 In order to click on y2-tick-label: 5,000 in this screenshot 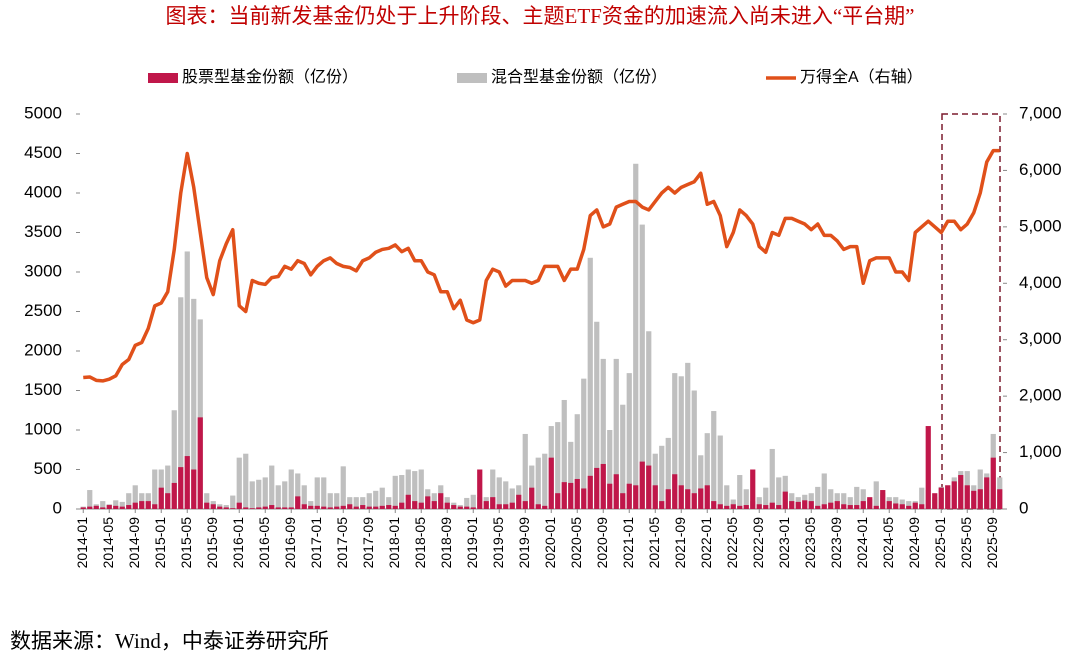, I will do `click(1040, 225)`.